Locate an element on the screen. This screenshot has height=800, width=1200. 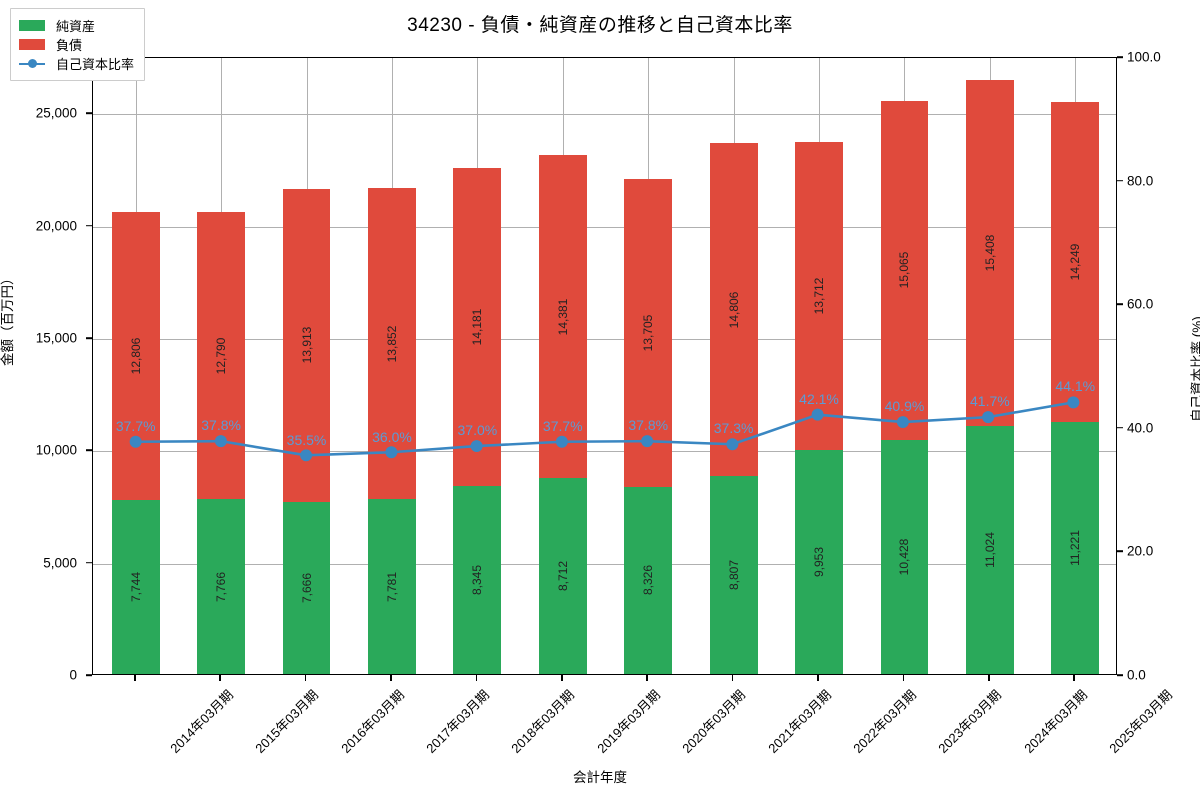
y-tick-label-left: 25,000 is located at coordinates (56, 113).